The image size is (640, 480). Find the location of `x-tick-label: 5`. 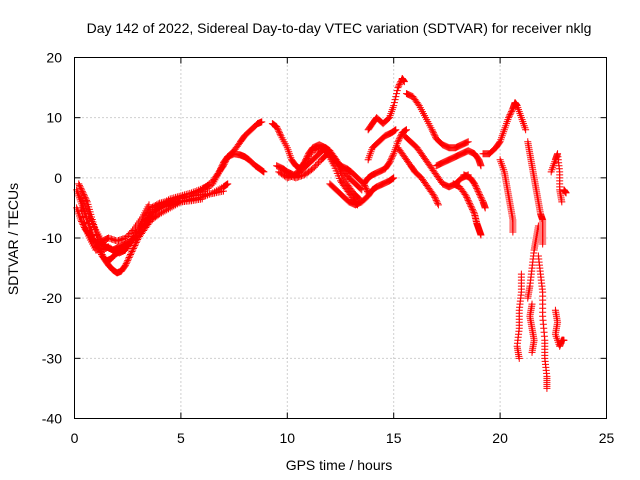

x-tick-label: 5 is located at coordinates (181, 438).